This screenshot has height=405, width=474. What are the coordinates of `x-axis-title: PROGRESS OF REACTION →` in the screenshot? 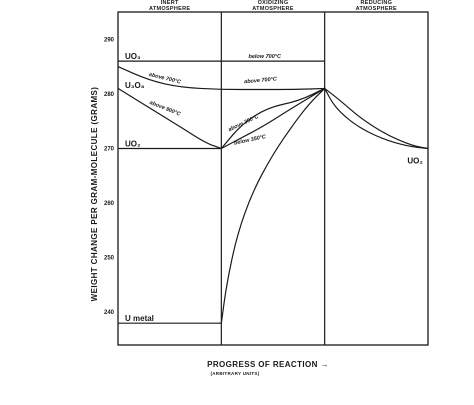 It's located at (268, 364).